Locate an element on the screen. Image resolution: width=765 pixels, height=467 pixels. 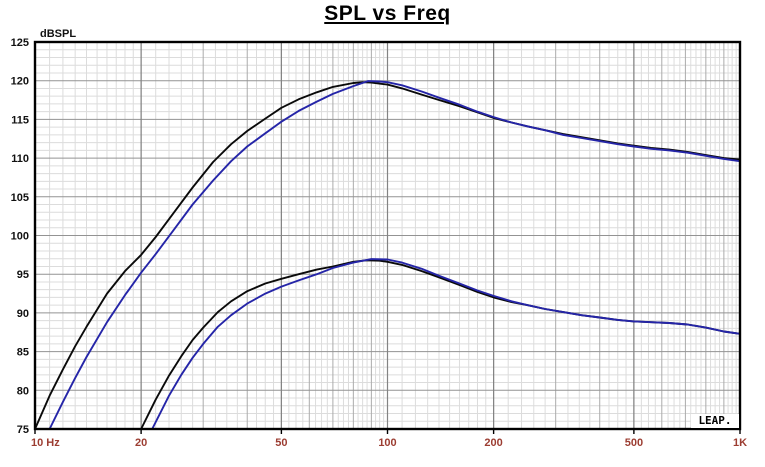
y-tick-label: 110 is located at coordinates (20, 159).